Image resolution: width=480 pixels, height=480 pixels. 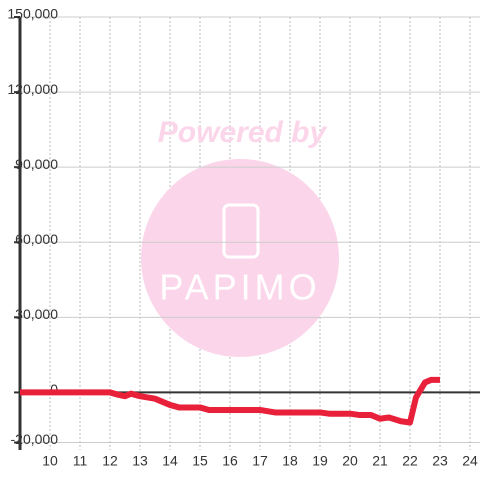 What do you see at coordinates (320, 461) in the screenshot?
I see `x-tick-label: 19` at bounding box center [320, 461].